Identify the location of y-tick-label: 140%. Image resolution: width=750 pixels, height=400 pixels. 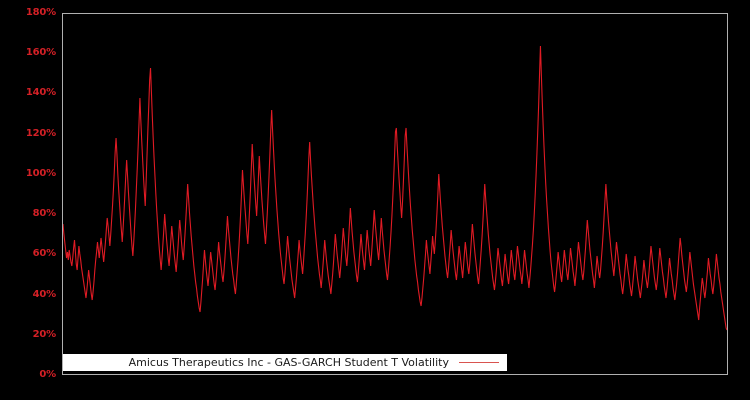
(40, 93).